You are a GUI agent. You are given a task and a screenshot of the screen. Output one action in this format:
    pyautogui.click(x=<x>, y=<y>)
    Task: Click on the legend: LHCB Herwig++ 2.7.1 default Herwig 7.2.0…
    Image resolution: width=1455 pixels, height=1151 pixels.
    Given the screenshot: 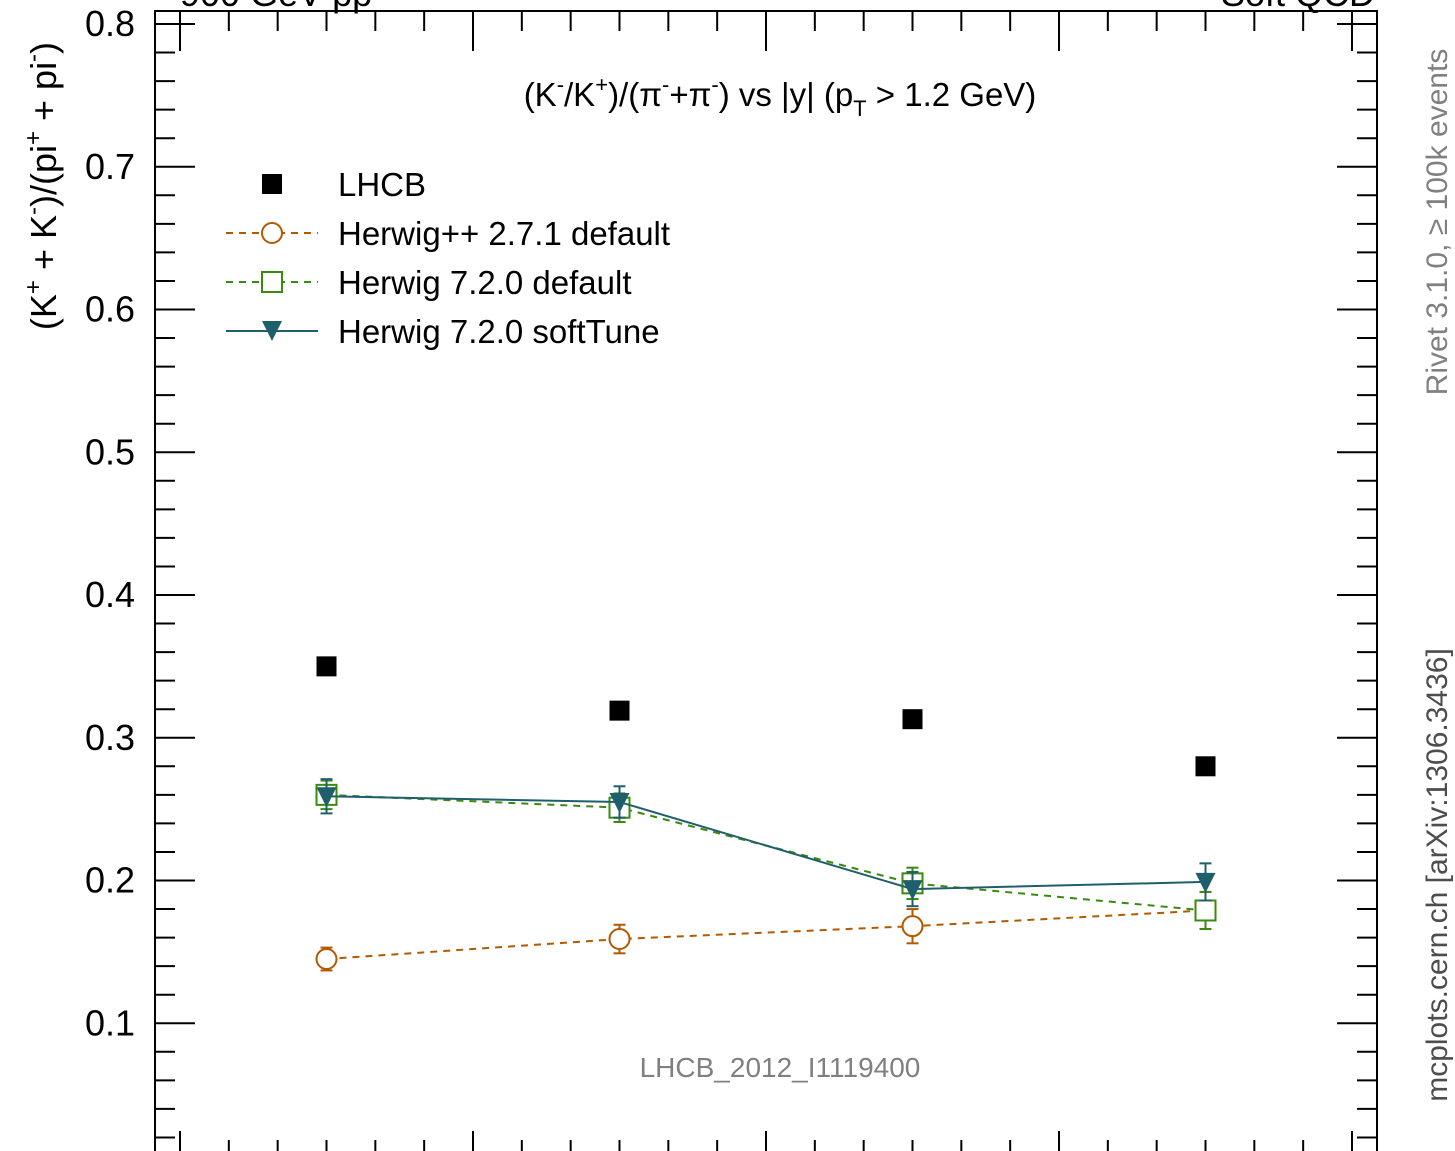 What is the action you would take?
    pyautogui.click(x=448, y=258)
    